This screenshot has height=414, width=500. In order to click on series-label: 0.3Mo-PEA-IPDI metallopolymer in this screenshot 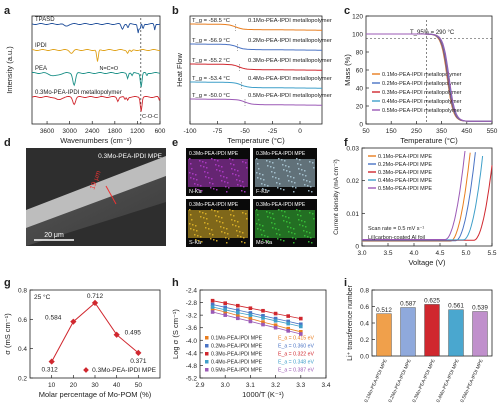, I will do `click(78, 93)`.